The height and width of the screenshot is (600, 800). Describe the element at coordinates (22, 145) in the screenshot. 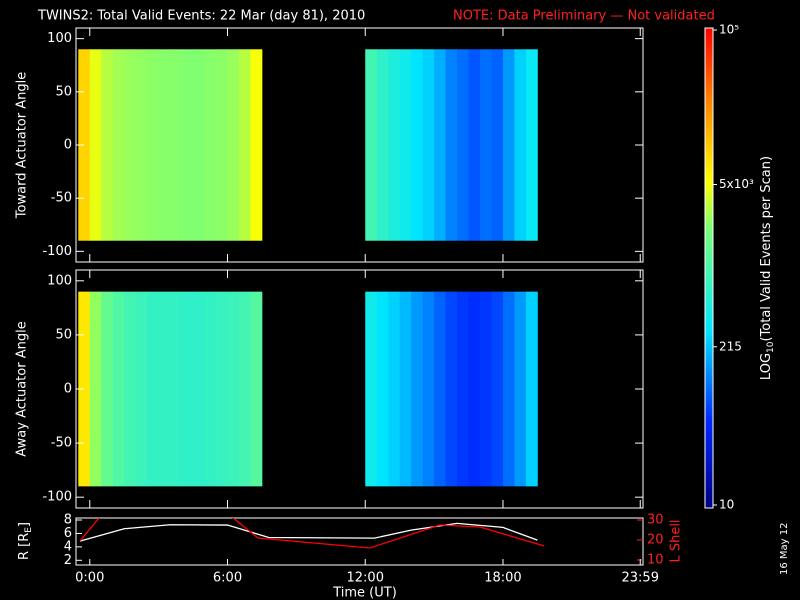

I see `y-axis-label: Toward Actuator Angle` at that location.